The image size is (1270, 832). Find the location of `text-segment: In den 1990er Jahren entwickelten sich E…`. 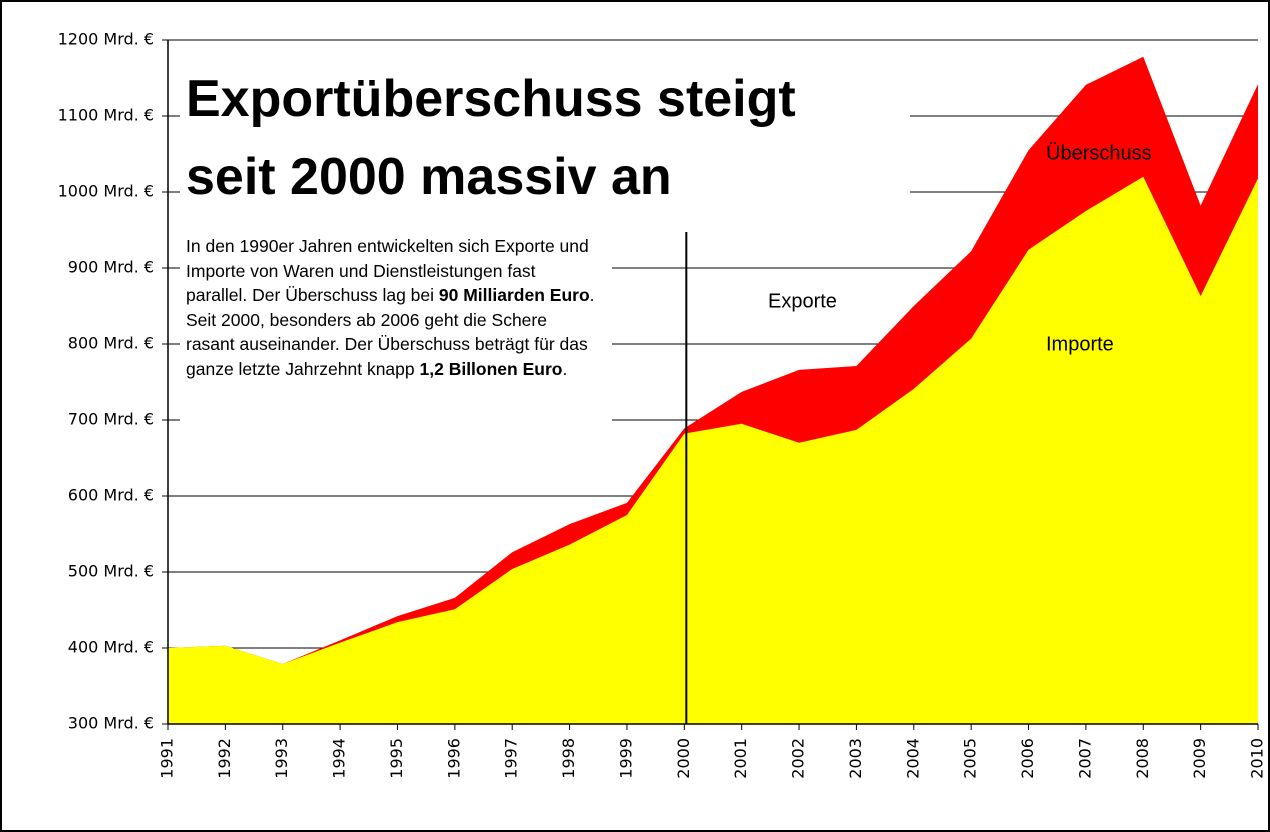

text-segment: In den 1990er Jahren entwickelten sich E… is located at coordinates (387, 271).